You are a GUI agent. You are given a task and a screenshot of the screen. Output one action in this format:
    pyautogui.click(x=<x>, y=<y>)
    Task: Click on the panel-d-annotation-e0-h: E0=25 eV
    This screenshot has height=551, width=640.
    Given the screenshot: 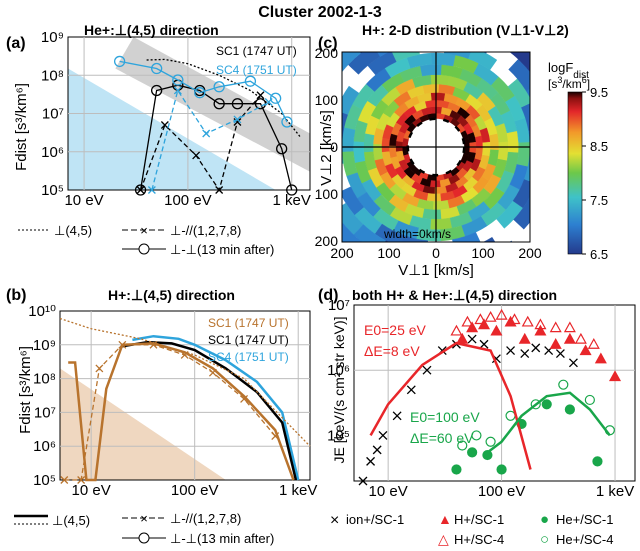 What is the action you would take?
    pyautogui.click(x=395, y=330)
    